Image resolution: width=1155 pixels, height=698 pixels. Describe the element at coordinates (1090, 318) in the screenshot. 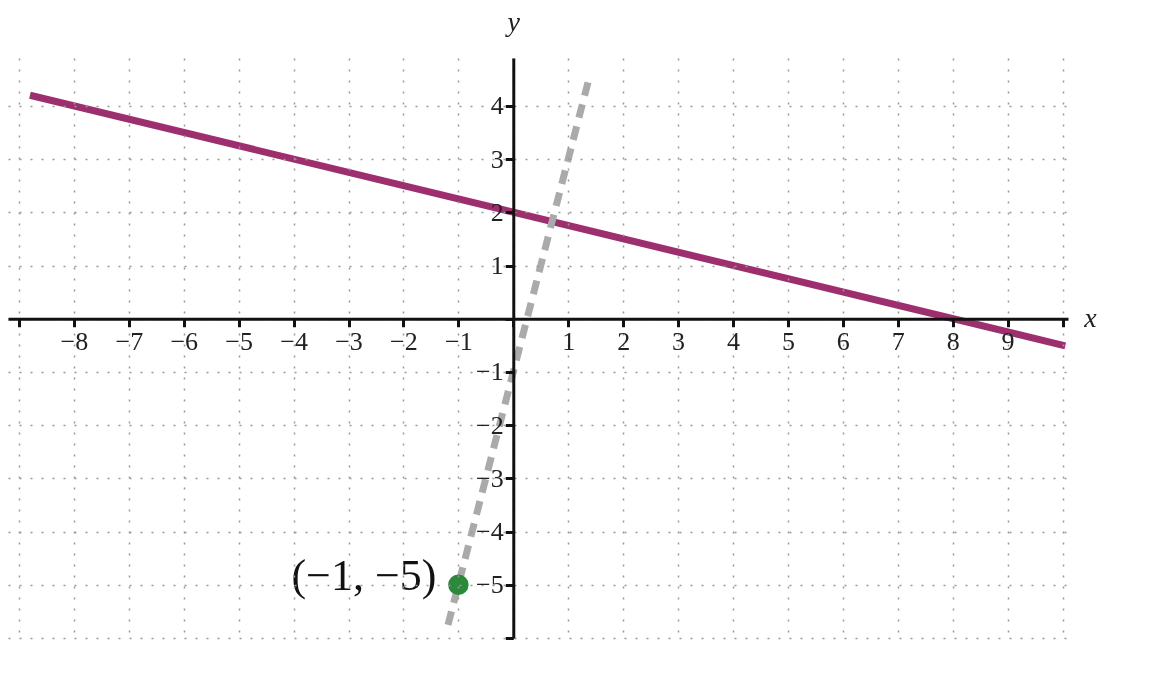

I see `x-axis-title: x` at that location.